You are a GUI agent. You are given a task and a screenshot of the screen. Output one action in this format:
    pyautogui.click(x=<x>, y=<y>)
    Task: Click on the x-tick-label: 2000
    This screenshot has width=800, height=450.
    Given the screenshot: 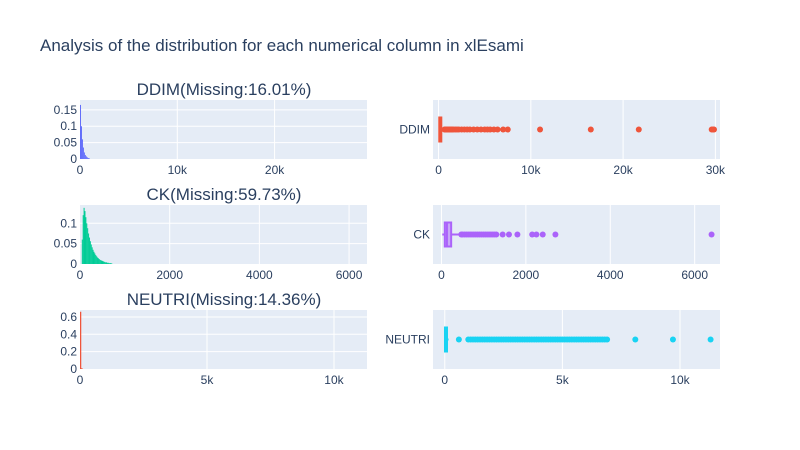 What is the action you would take?
    pyautogui.click(x=526, y=275)
    